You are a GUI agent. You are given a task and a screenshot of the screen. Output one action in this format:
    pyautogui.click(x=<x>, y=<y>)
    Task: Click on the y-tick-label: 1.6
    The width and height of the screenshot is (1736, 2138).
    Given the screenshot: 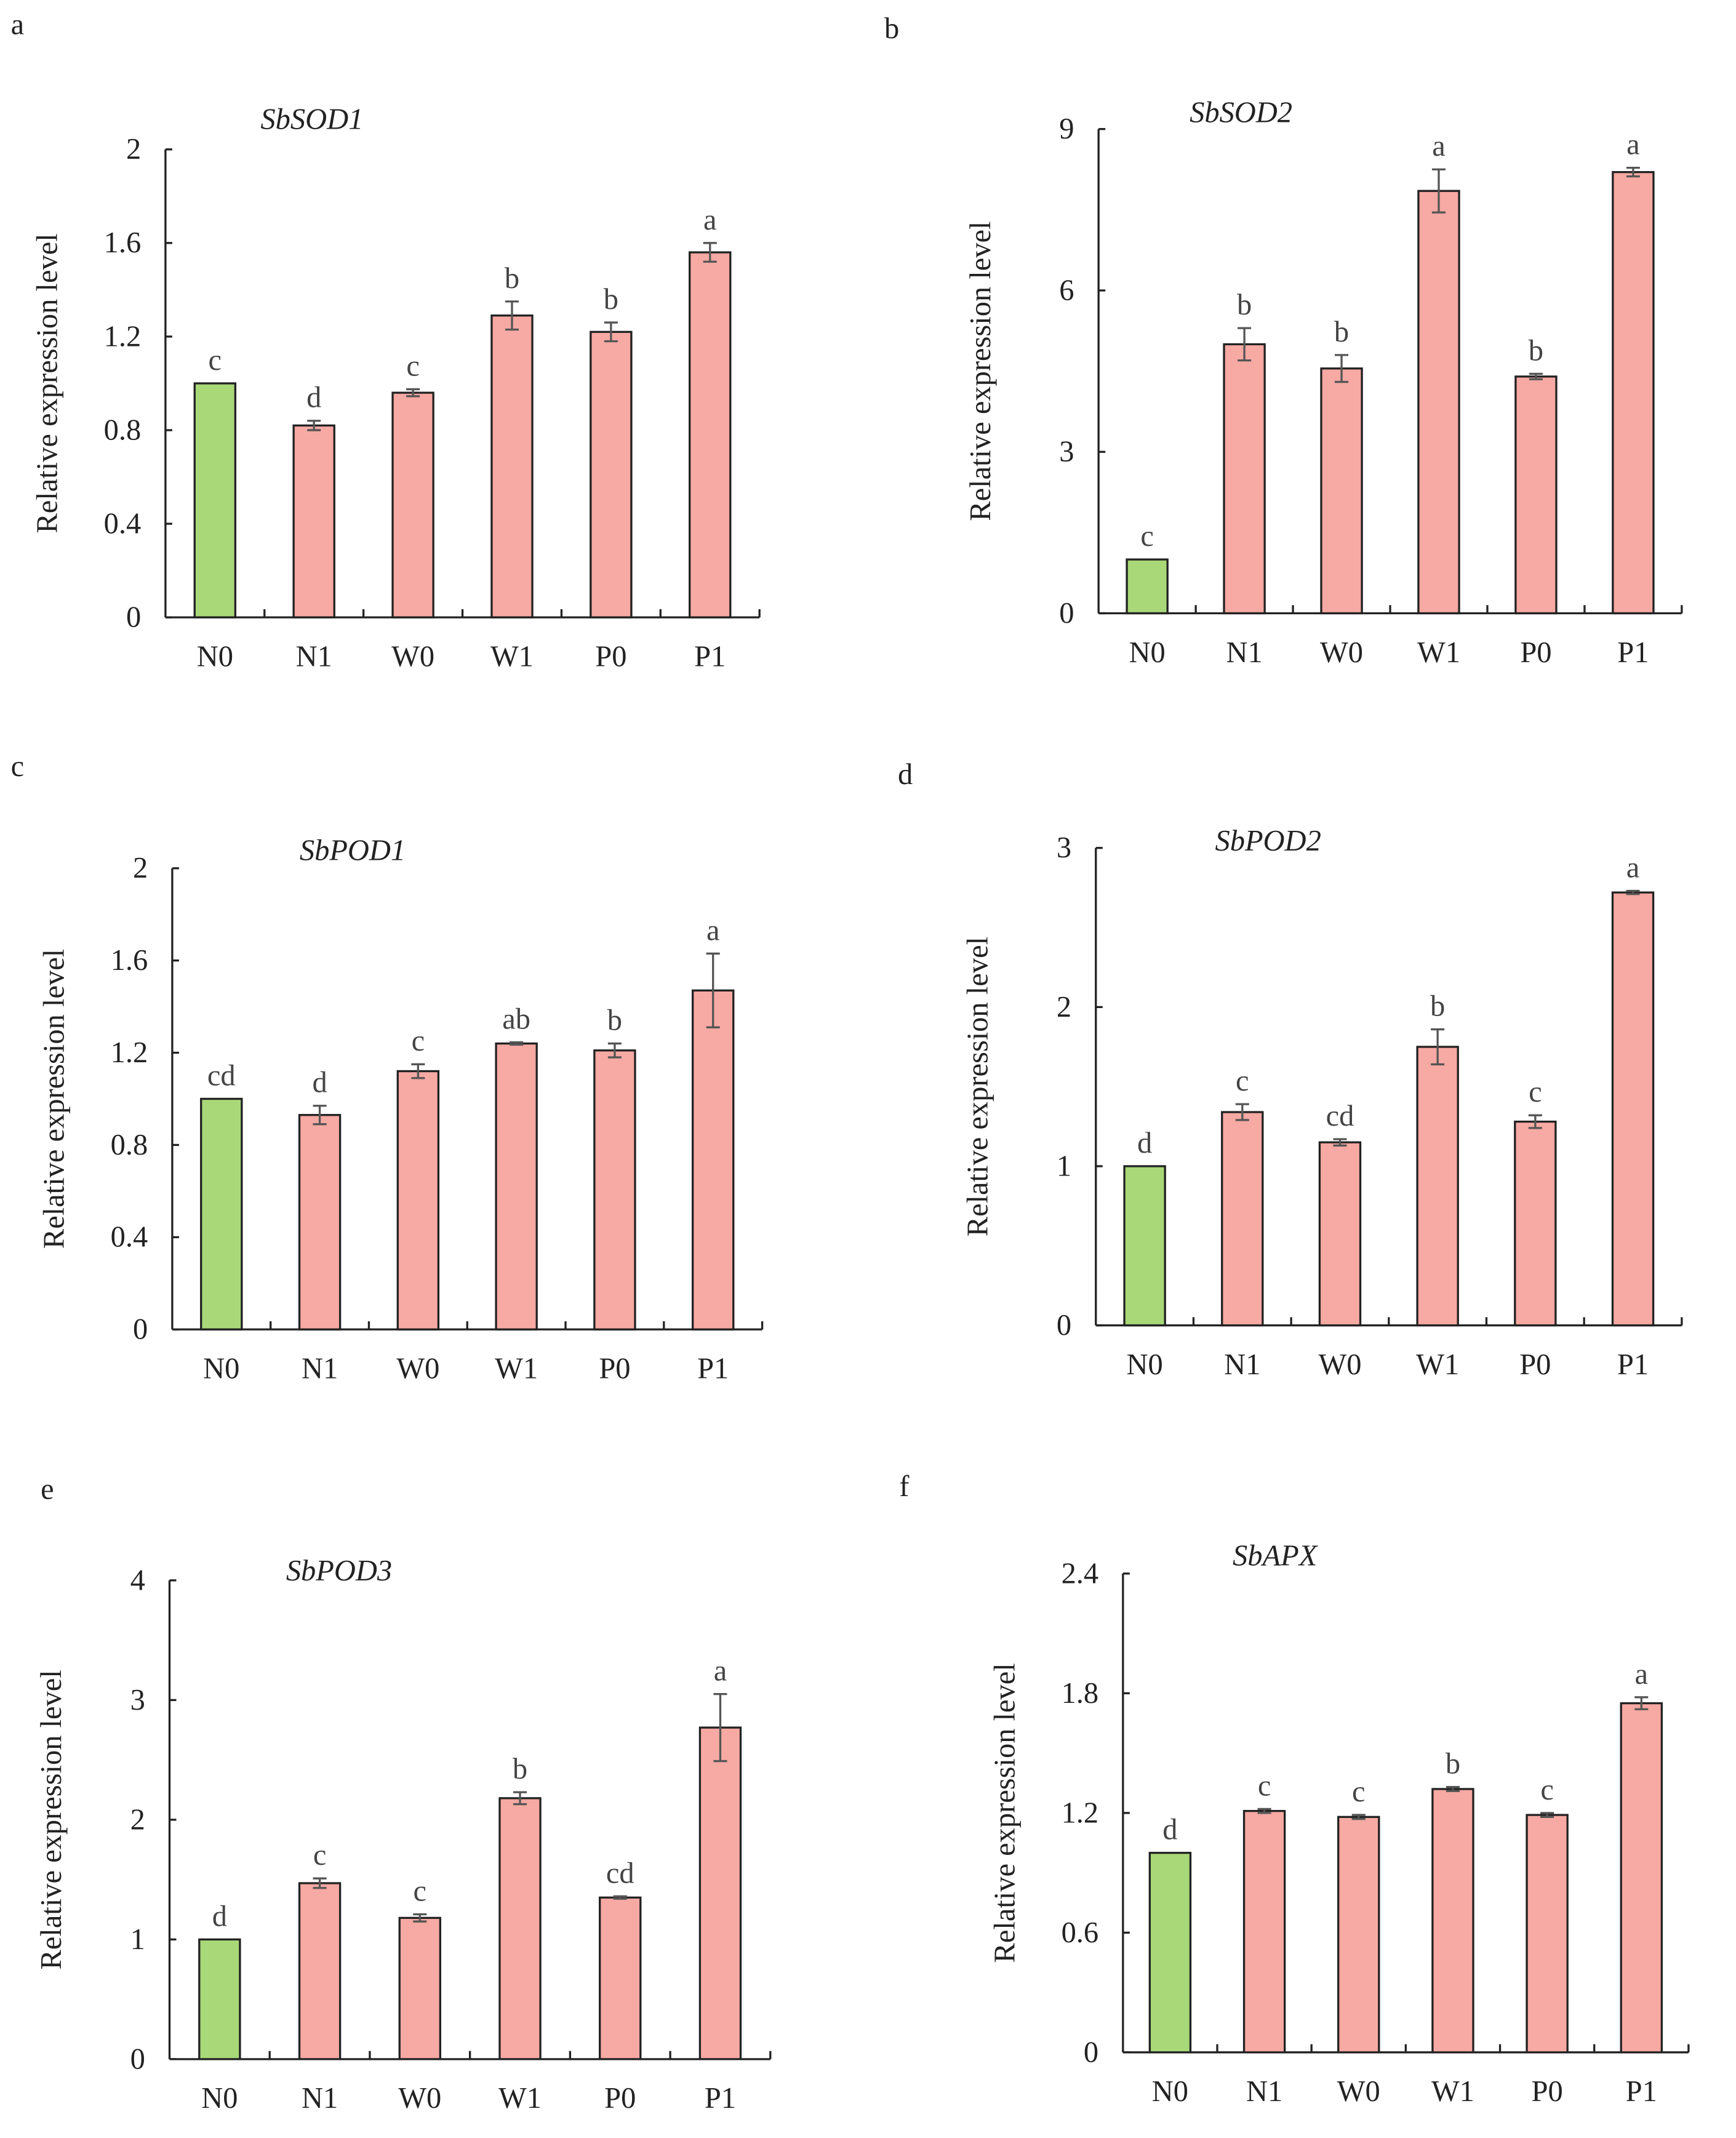 What is the action you would take?
    pyautogui.click(x=123, y=243)
    